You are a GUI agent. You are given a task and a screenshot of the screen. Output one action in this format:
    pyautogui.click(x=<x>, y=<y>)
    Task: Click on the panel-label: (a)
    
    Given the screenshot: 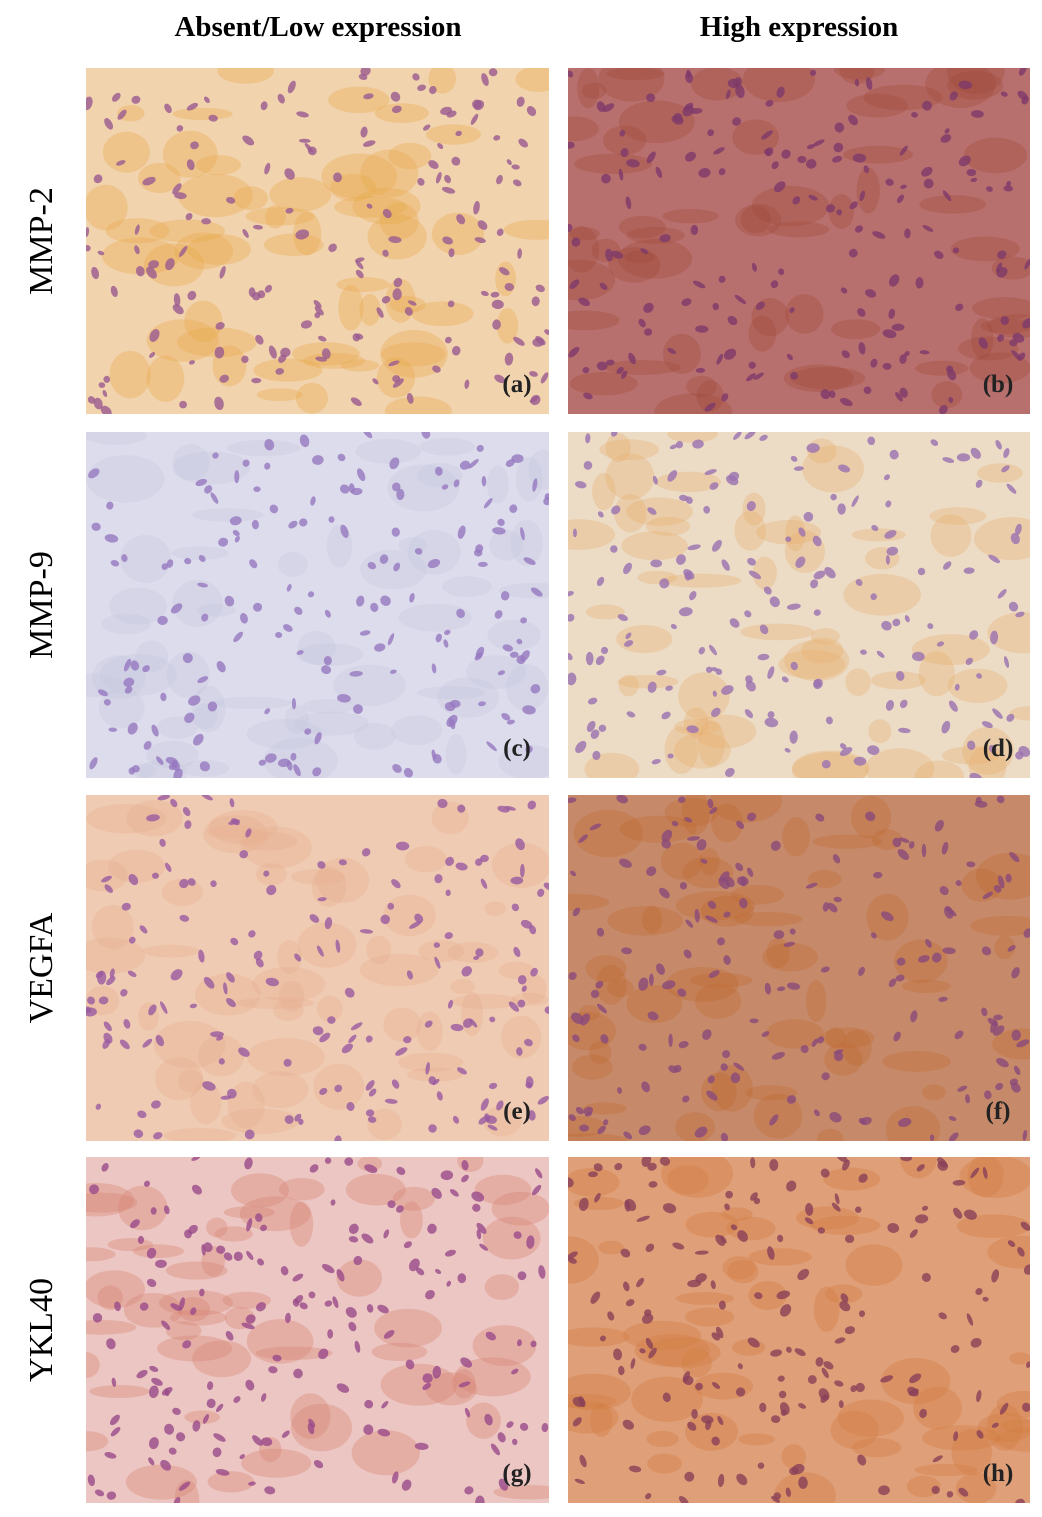 What is the action you would take?
    pyautogui.click(x=516, y=384)
    